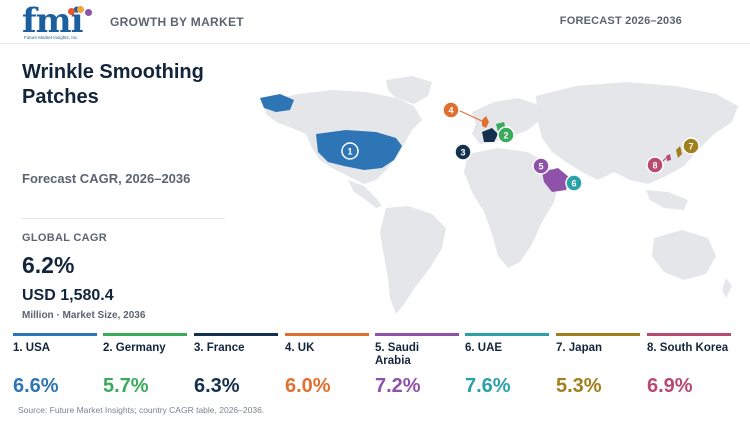  I want to click on country-card-cagr: 5.7%, so click(126, 386).